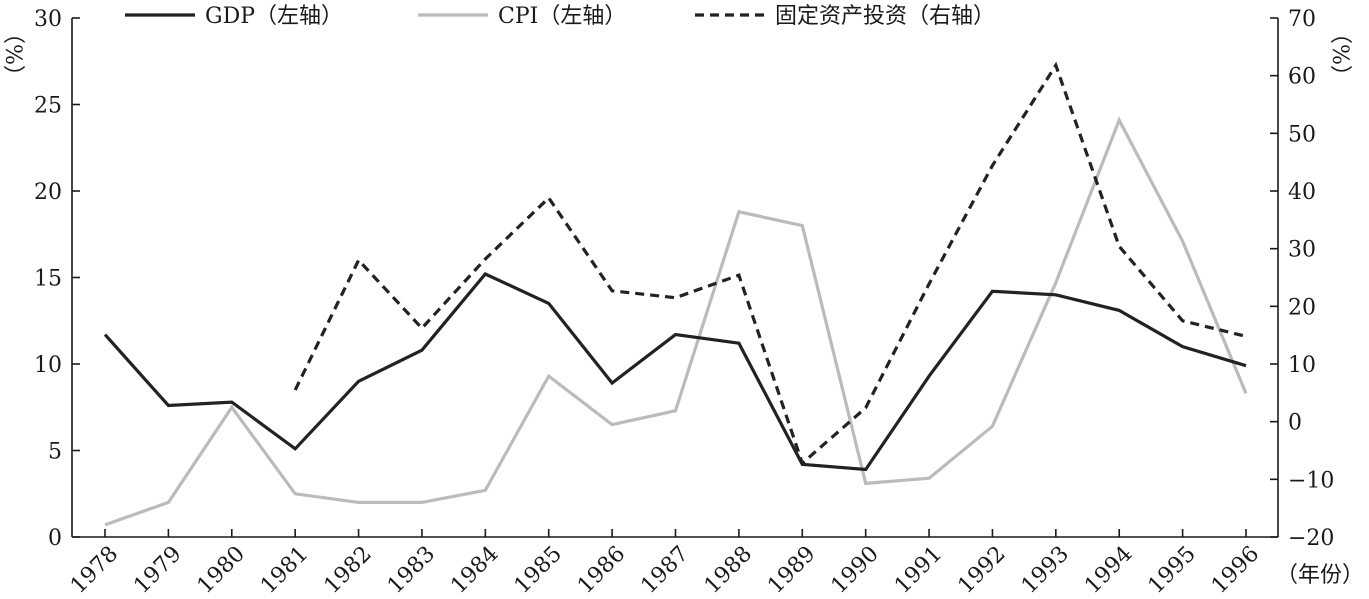  What do you see at coordinates (885, 16) in the screenshot?
I see `legend-investment-label: 固定资产投资（右轴）` at bounding box center [885, 16].